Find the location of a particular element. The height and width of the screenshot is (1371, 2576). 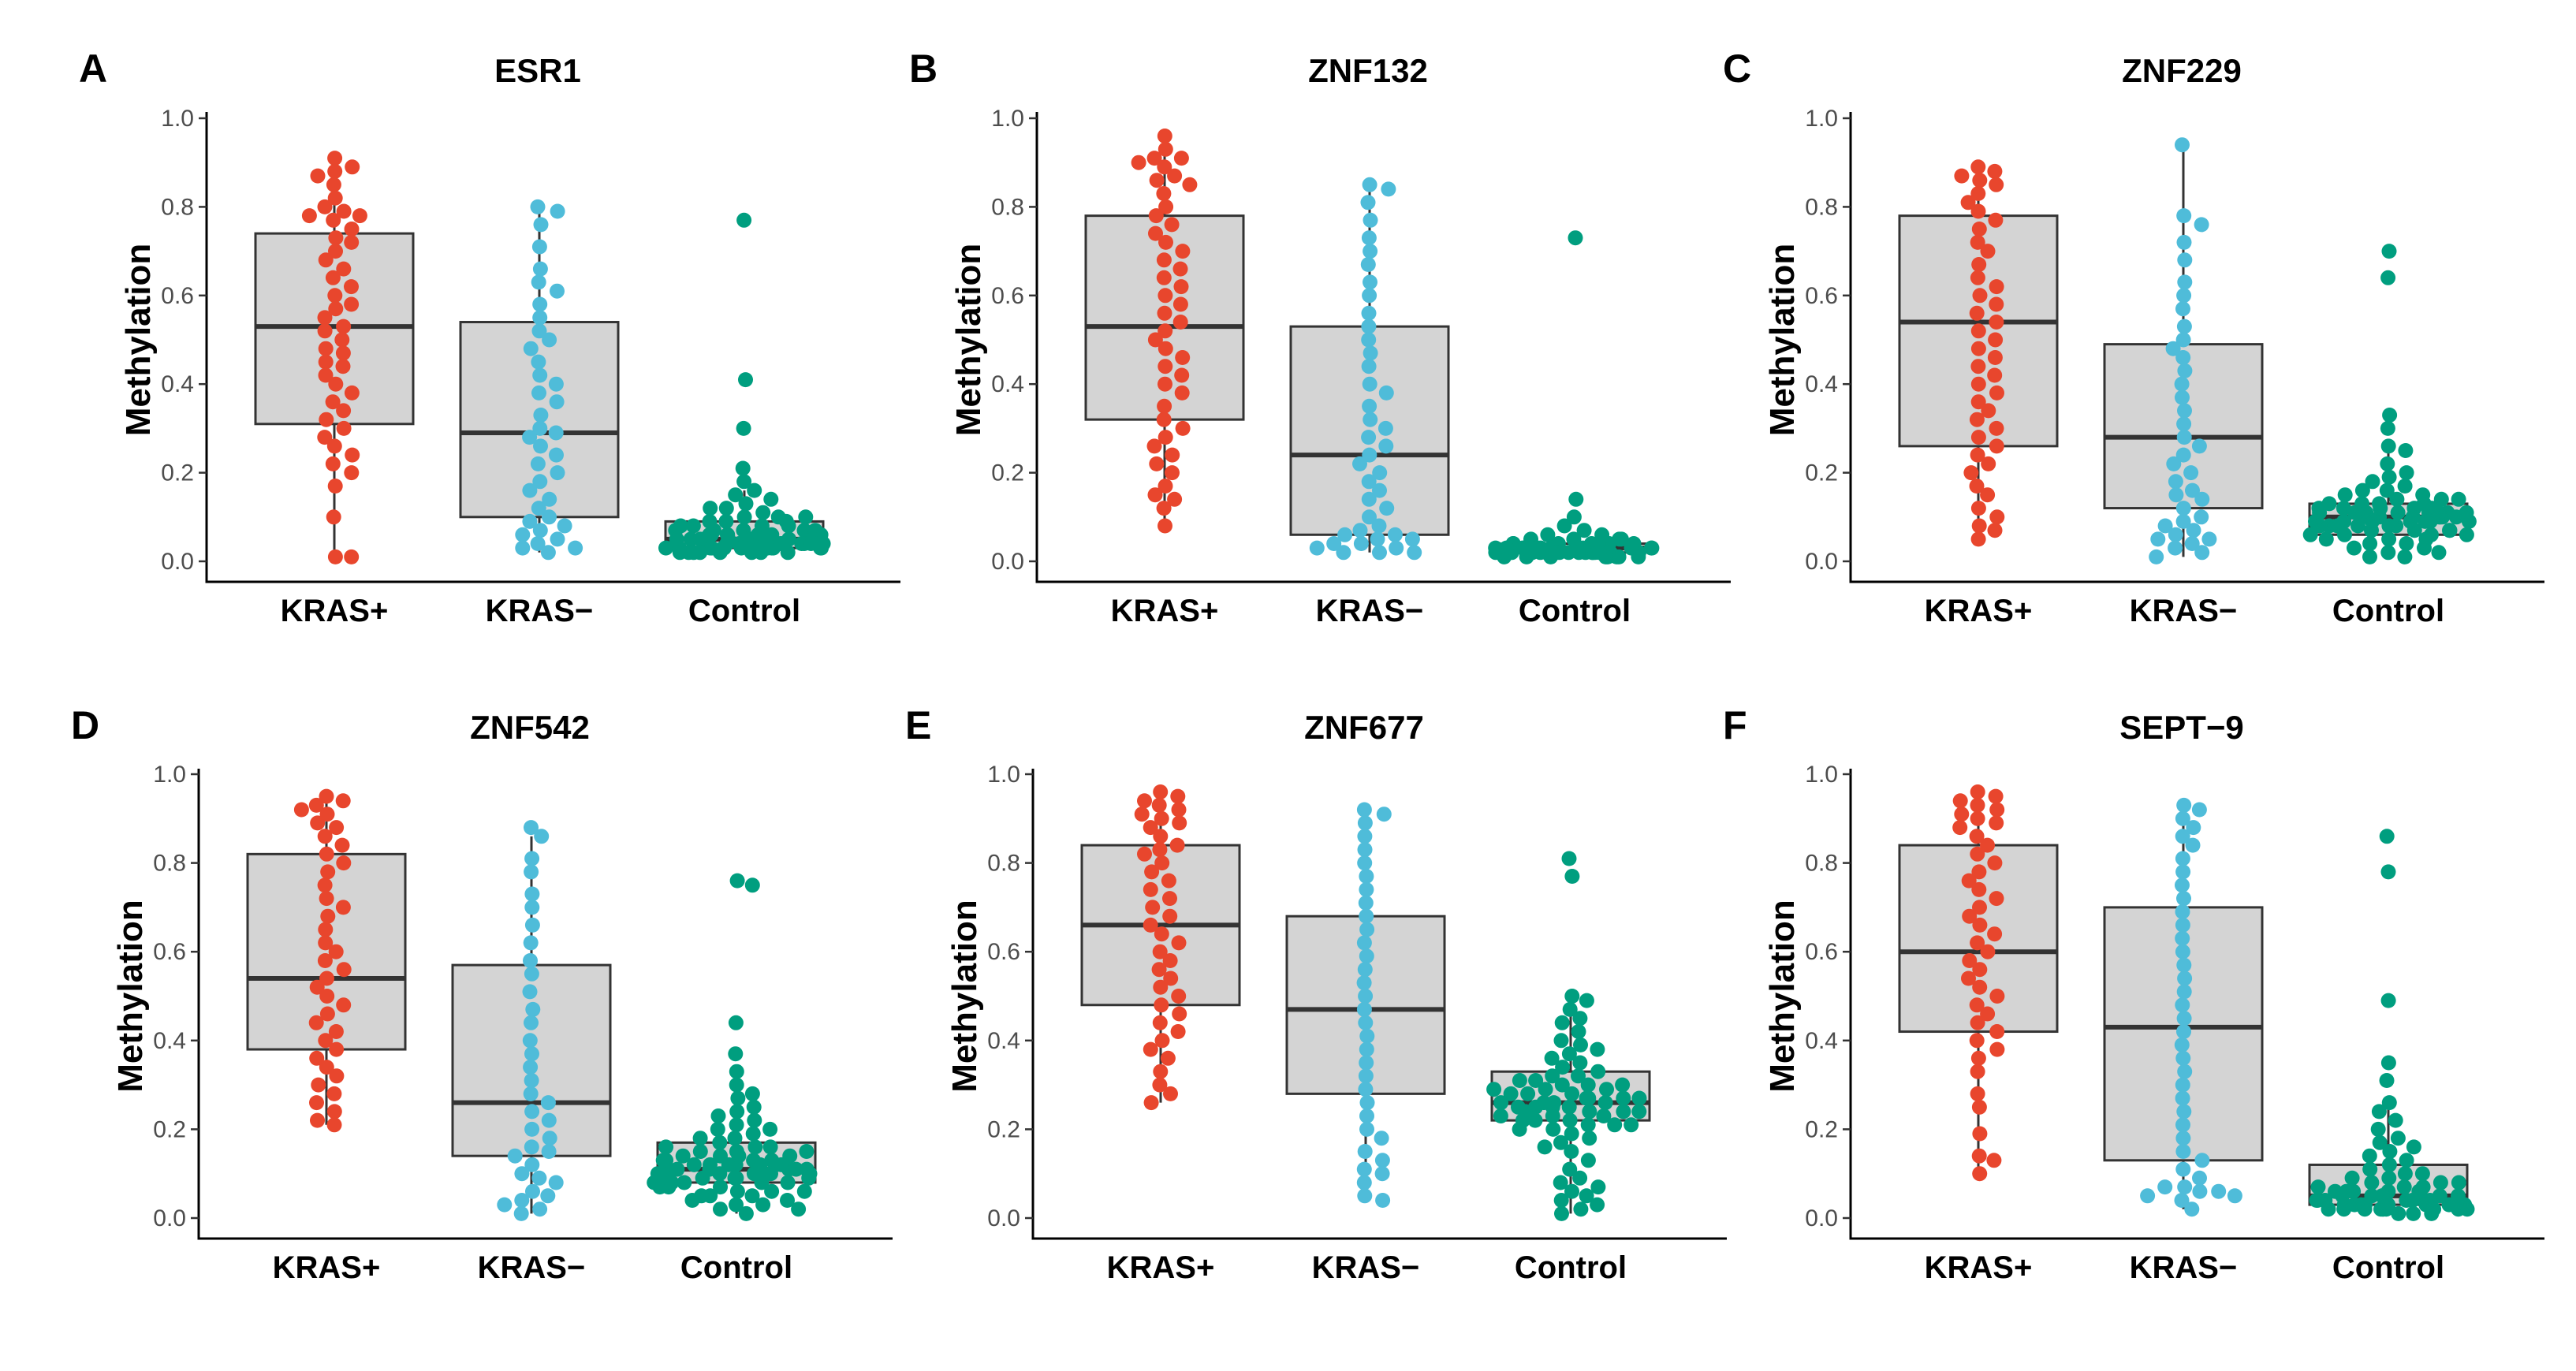

x-category-label: KRAS+ is located at coordinates (1979, 1267).